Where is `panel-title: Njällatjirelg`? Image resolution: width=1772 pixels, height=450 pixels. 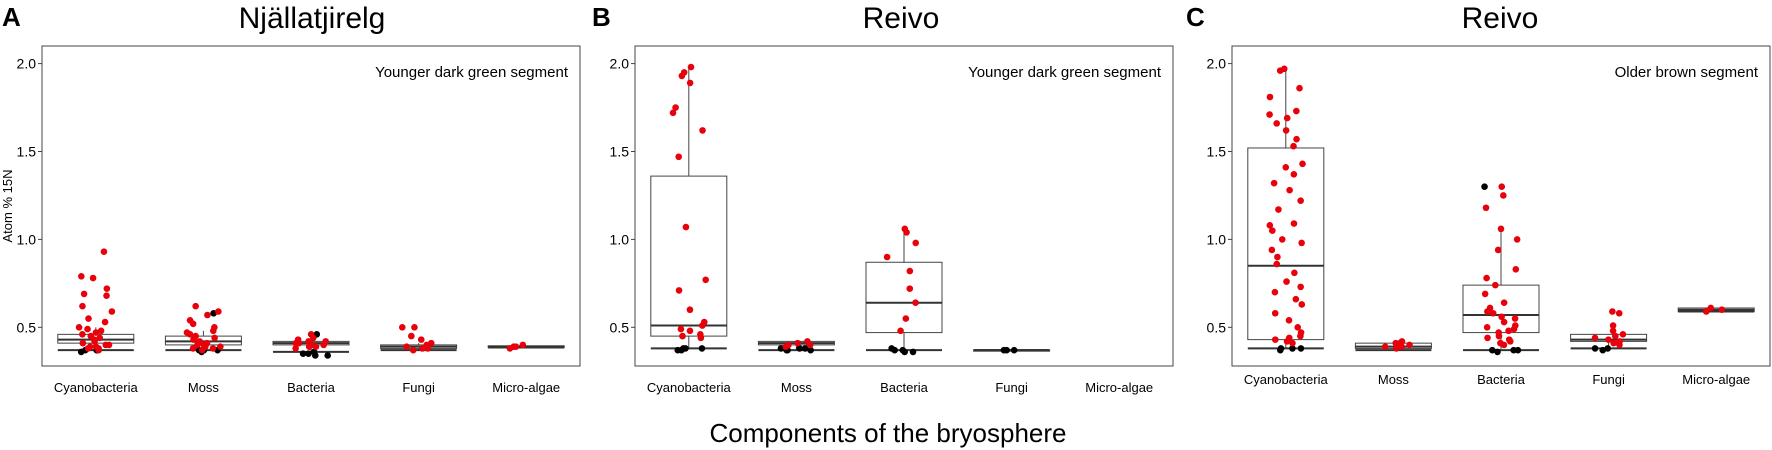
panel-title: Njällatjirelg is located at coordinates (312, 18).